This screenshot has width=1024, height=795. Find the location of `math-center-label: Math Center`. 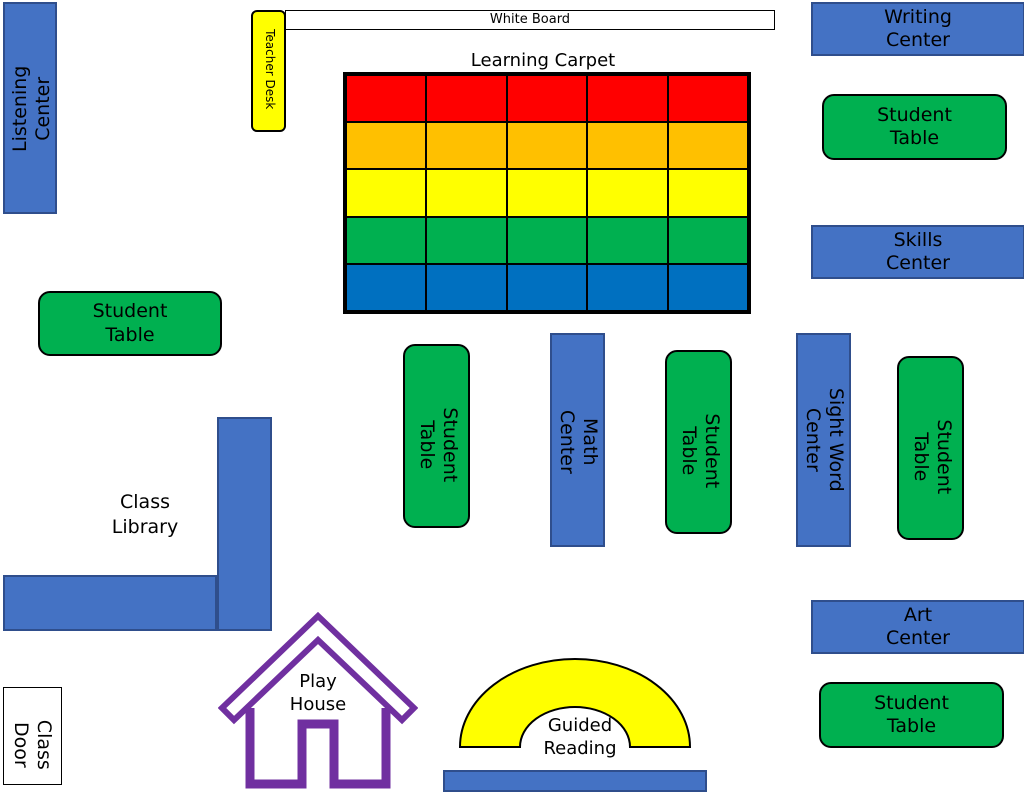

math-center-label: Math Center is located at coordinates (578, 441).